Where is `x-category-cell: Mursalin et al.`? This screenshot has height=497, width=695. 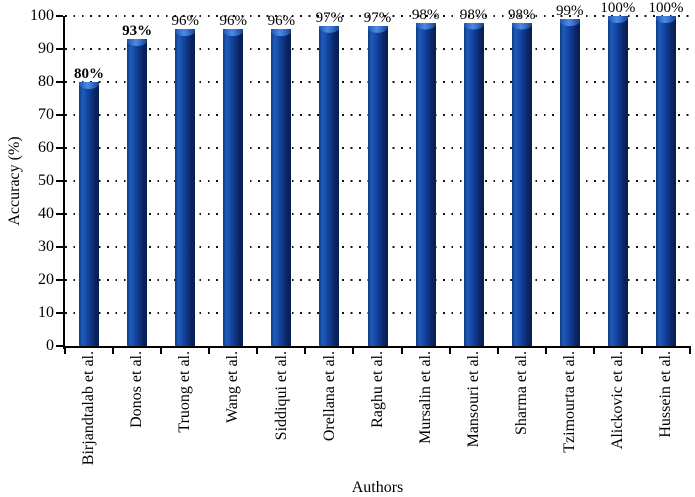 x-category-cell: Mursalin et al. is located at coordinates (426, 414).